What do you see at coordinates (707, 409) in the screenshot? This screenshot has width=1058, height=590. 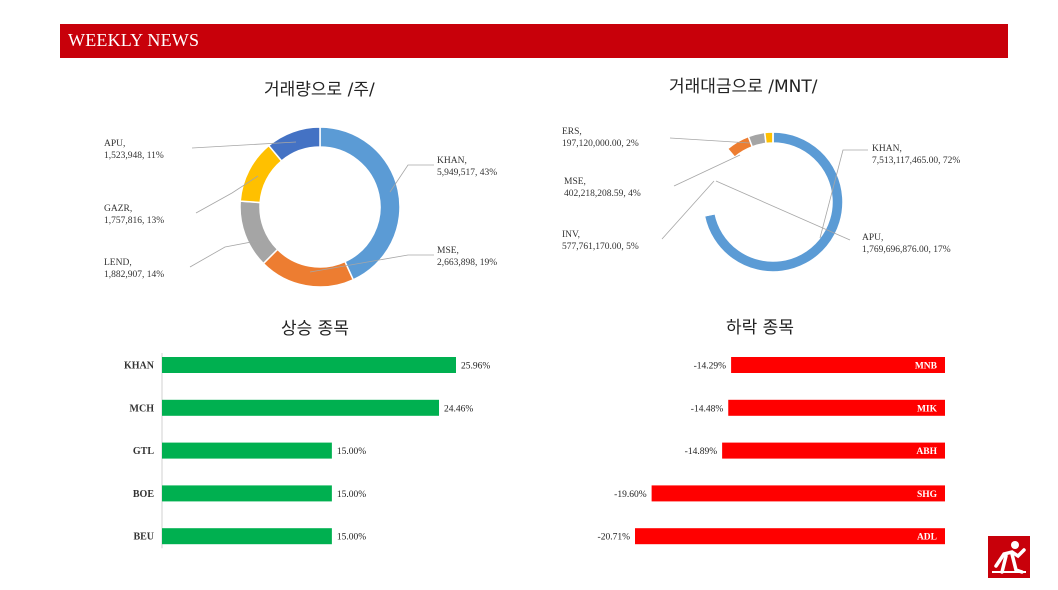 I see `value-label: -14.48%` at bounding box center [707, 409].